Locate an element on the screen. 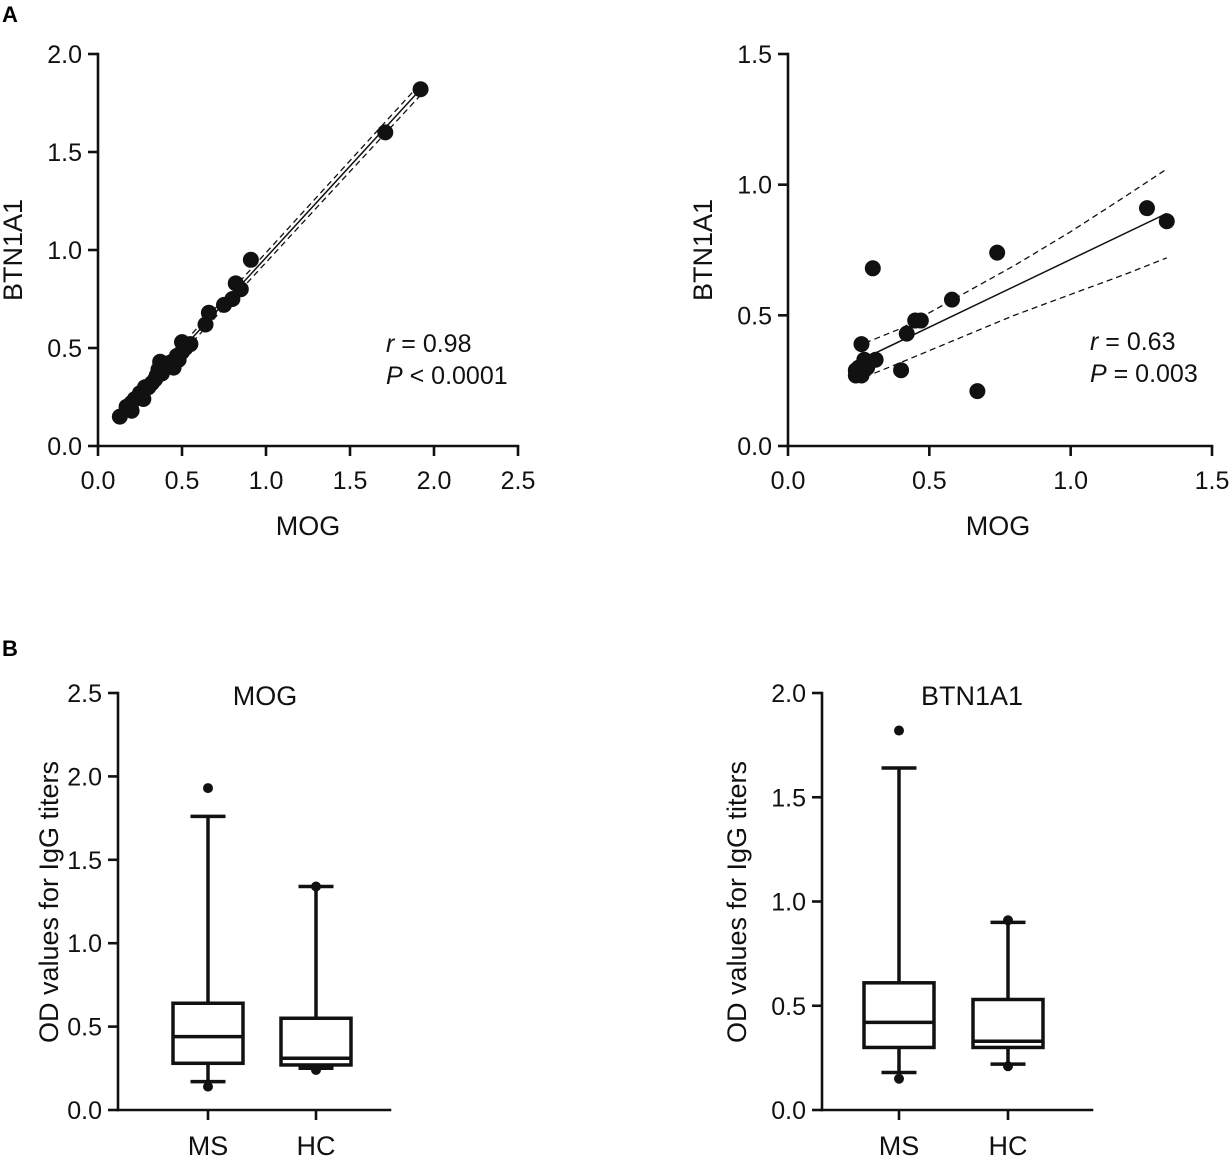 This screenshot has height=1160, width=1230. p-value: < 0.0001 is located at coordinates (455, 376).